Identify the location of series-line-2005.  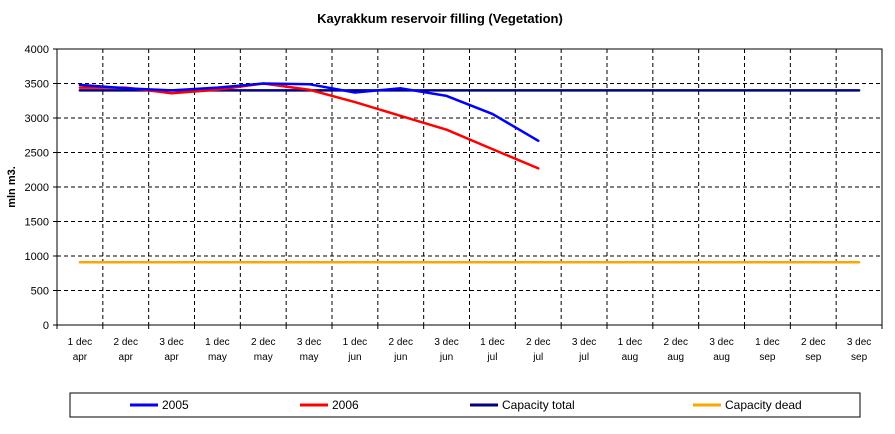
(309, 112).